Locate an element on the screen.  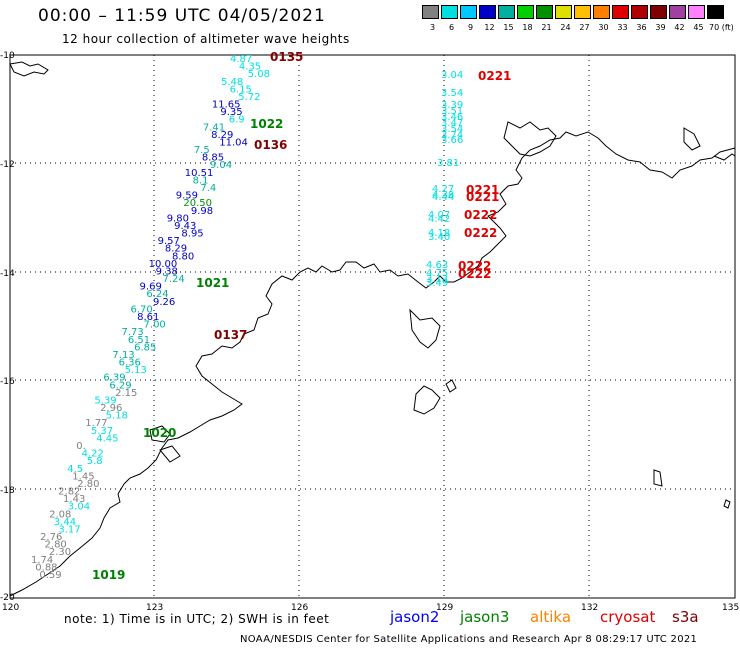
svg-text: 129 is located at coordinates (444, 608).